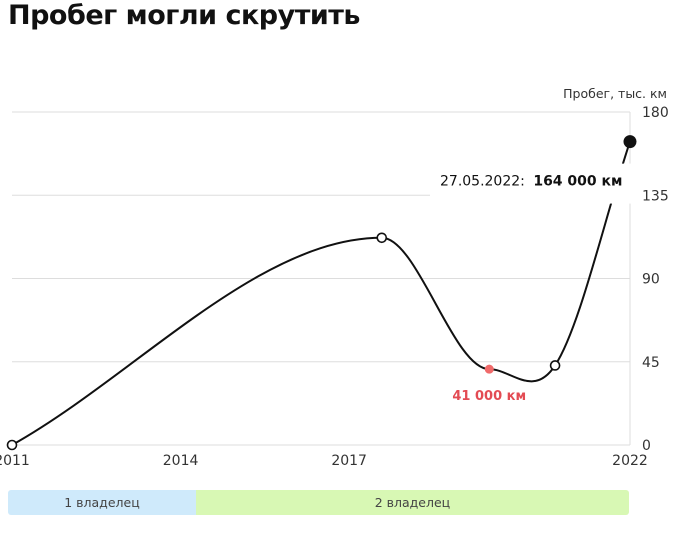  What do you see at coordinates (651, 363) in the screenshot?
I see `y-tick-45: 45` at bounding box center [651, 363].